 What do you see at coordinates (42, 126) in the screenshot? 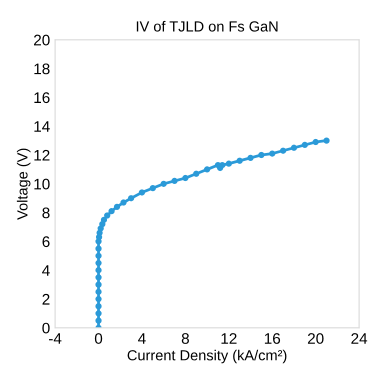
I see `y-tick-label: 14` at bounding box center [42, 126].